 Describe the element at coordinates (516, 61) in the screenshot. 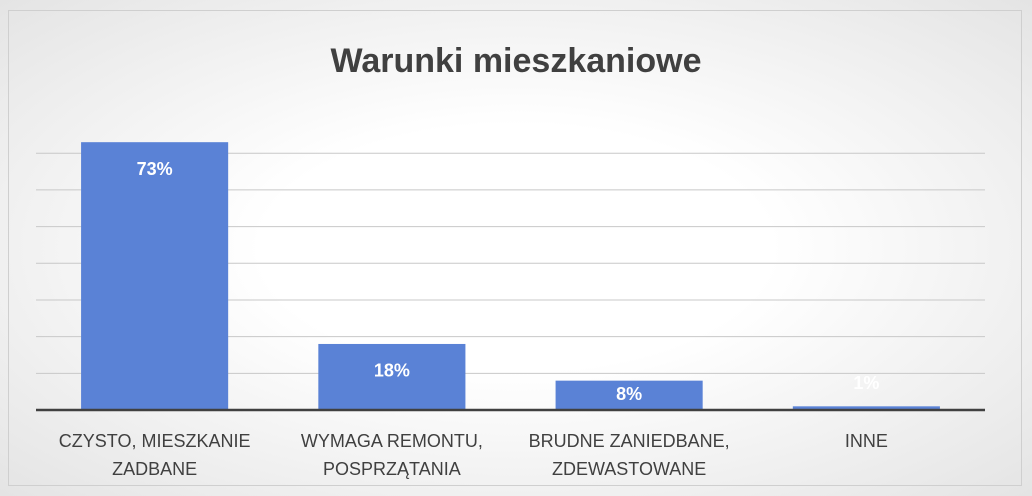

I see `chart-title: Warunki mieszkaniowe` at that location.